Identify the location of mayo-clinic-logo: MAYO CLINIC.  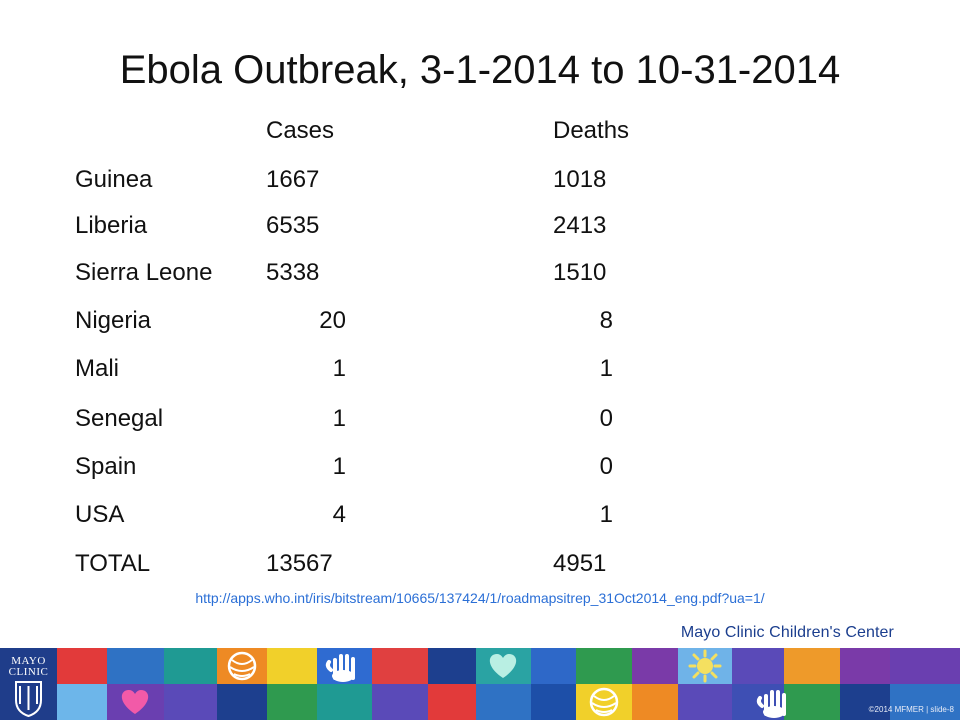
(28, 684).